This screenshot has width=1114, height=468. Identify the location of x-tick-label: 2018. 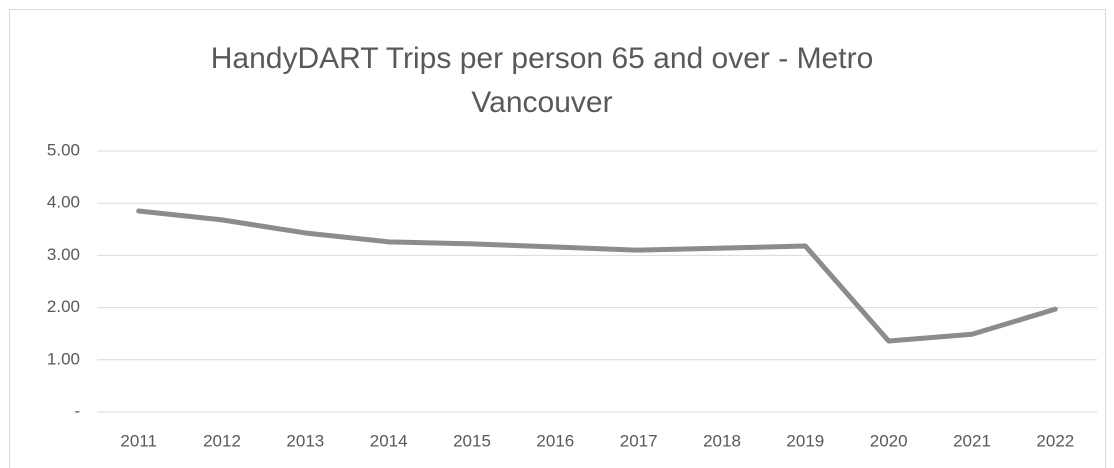
(722, 440).